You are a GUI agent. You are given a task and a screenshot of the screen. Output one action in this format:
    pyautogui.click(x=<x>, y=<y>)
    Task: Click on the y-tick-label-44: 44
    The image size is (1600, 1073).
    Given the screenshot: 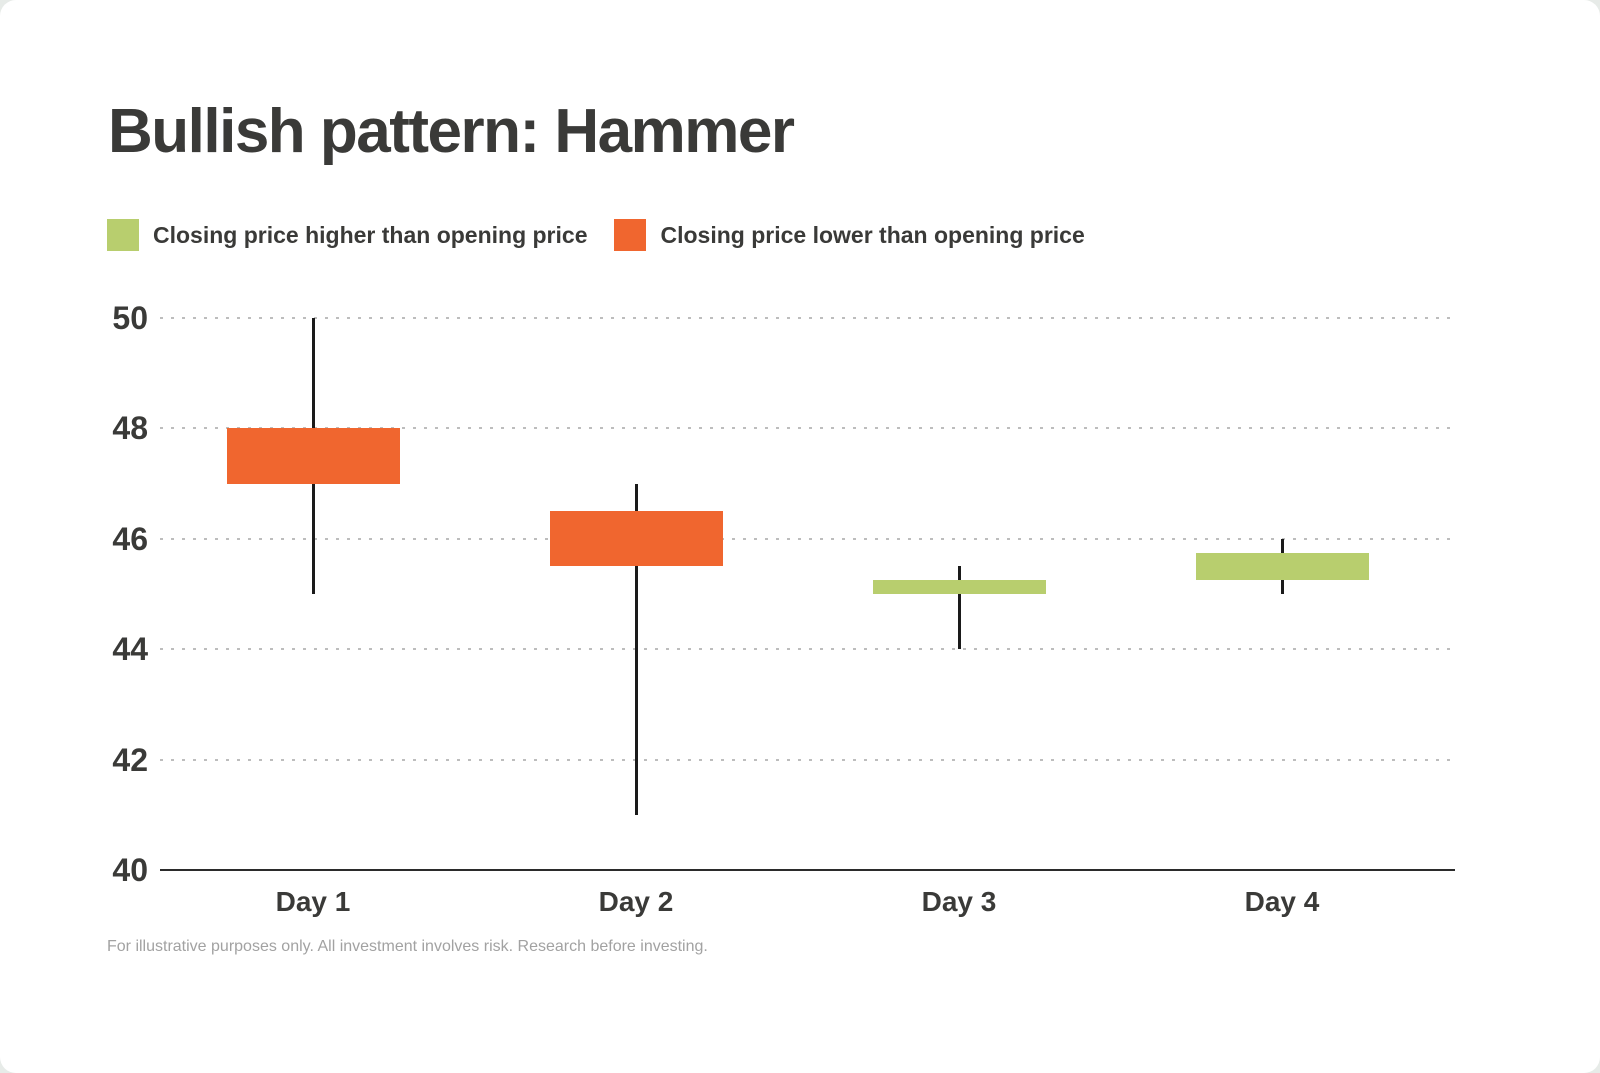 What is the action you would take?
    pyautogui.click(x=130, y=649)
    